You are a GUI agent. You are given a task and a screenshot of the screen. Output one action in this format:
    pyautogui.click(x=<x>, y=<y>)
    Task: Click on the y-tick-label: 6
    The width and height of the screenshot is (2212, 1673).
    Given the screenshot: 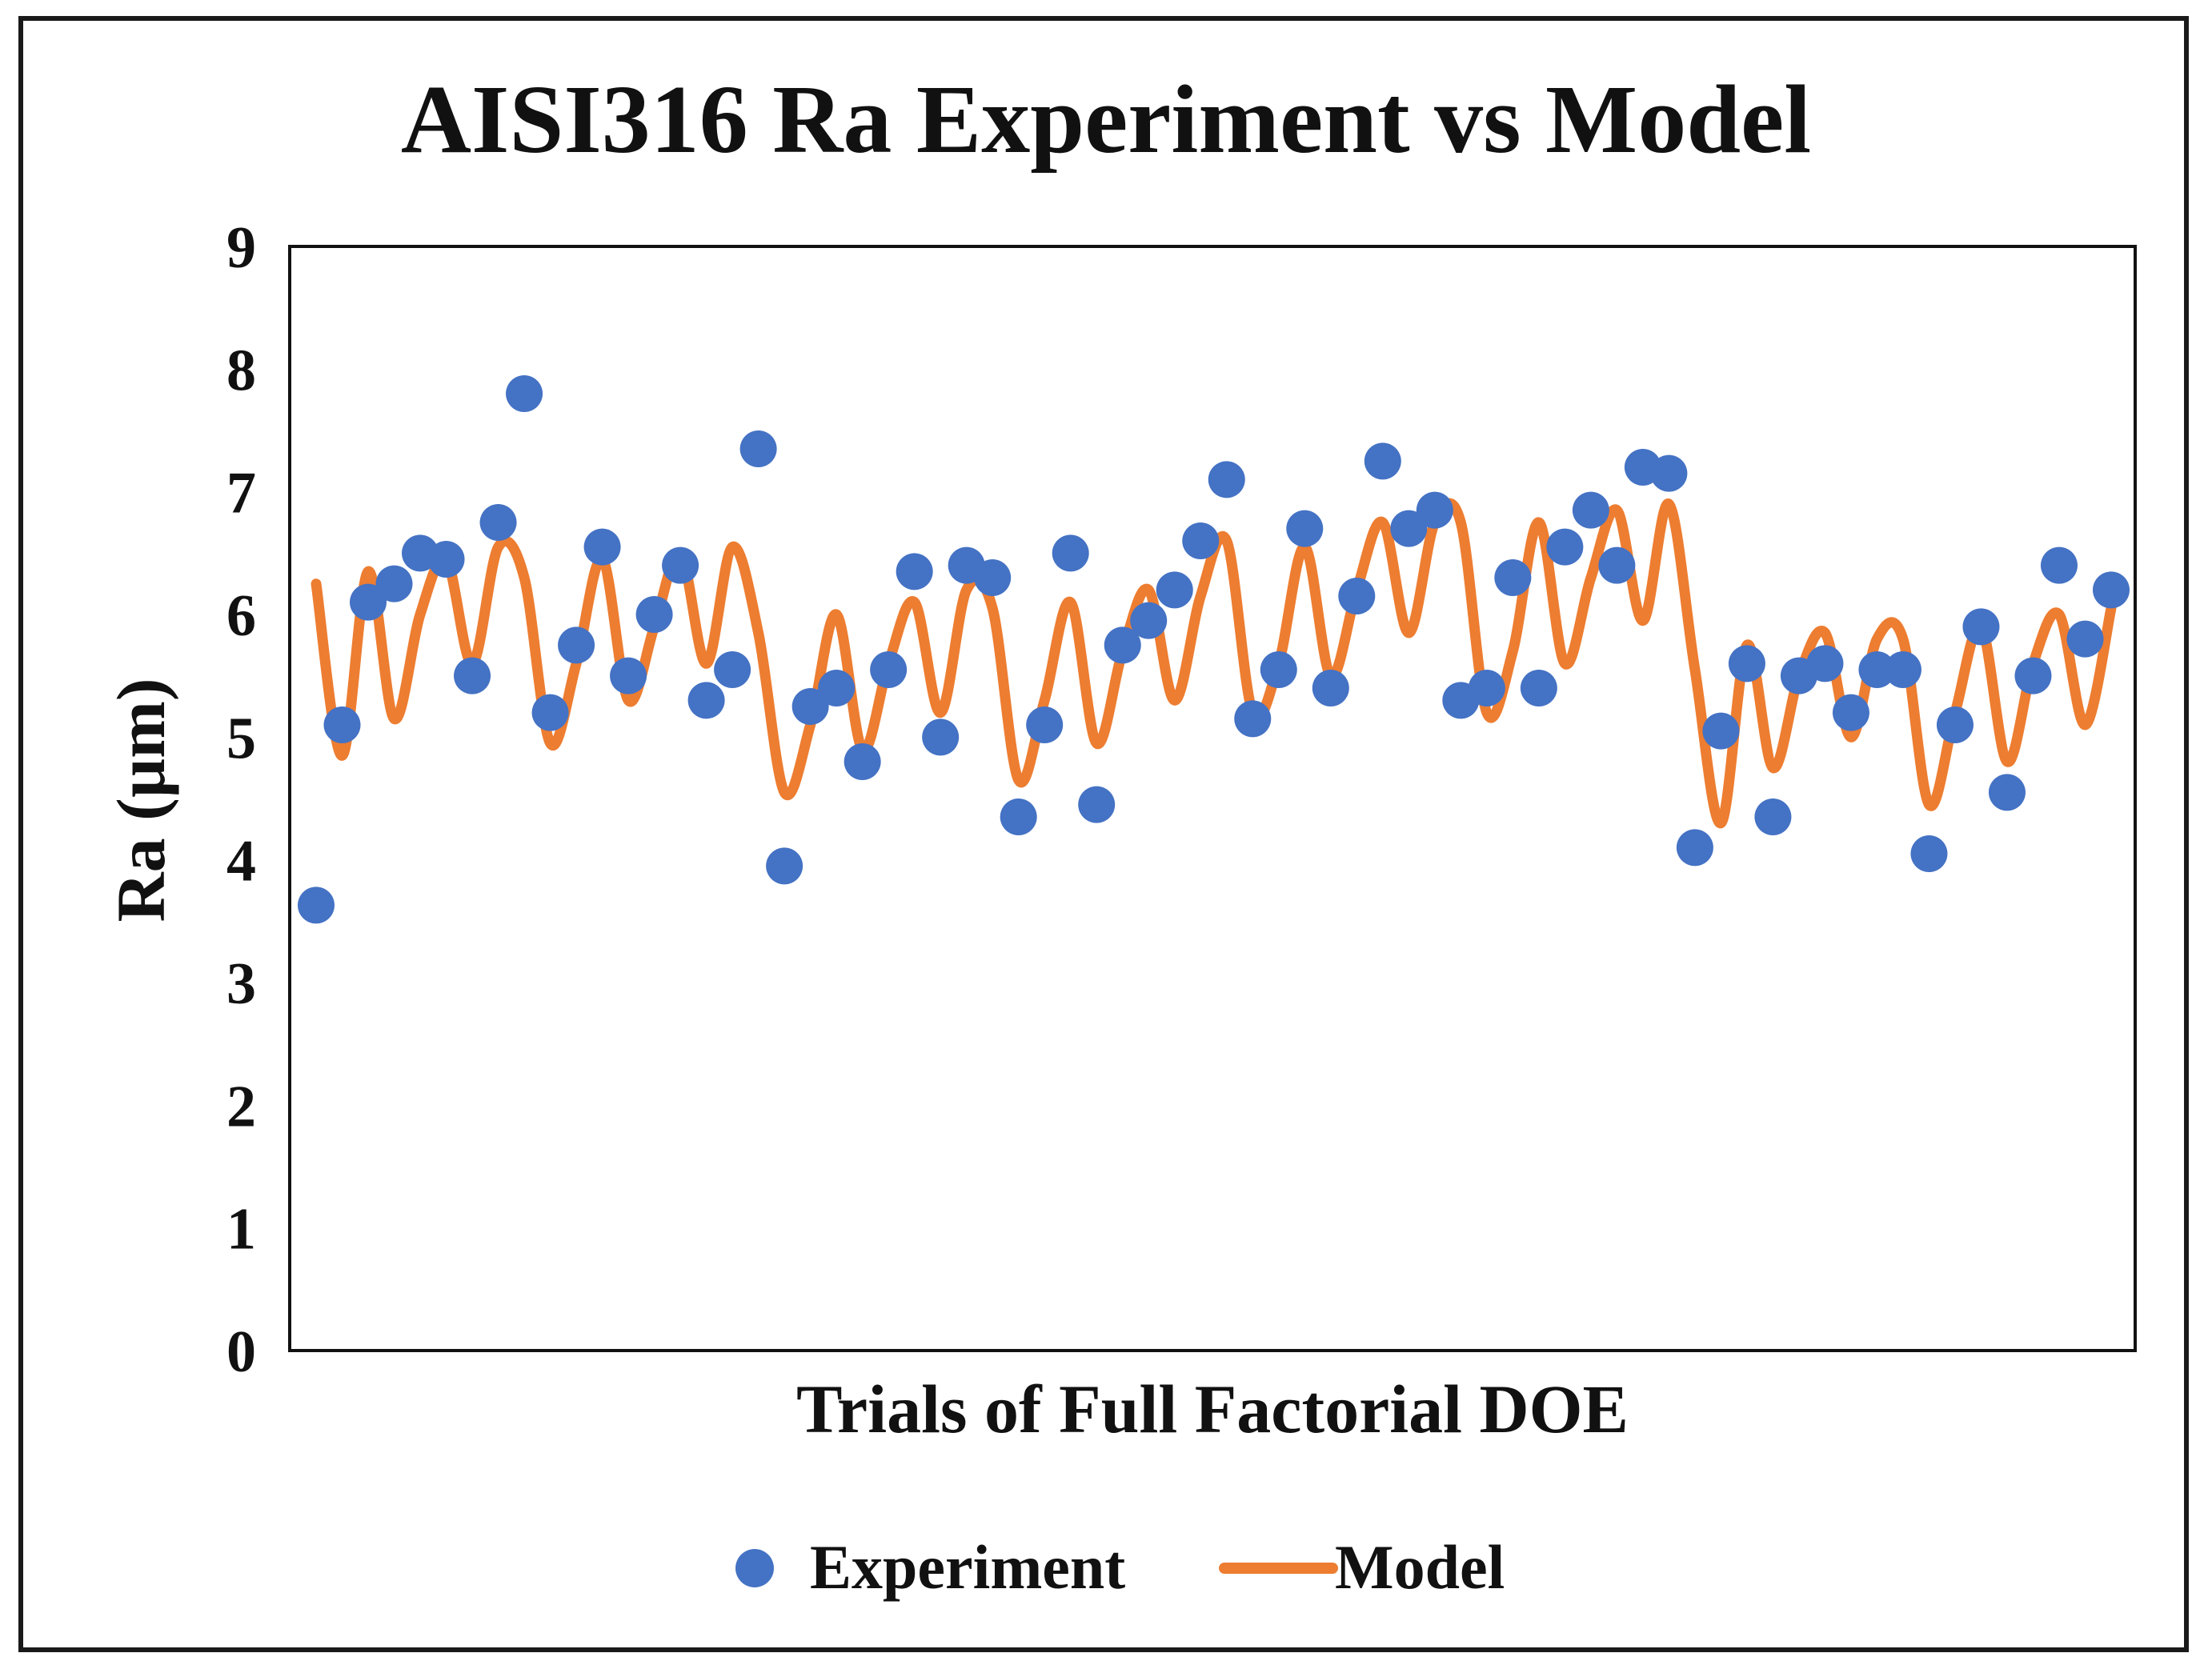 What is the action you would take?
    pyautogui.click(x=241, y=616)
    